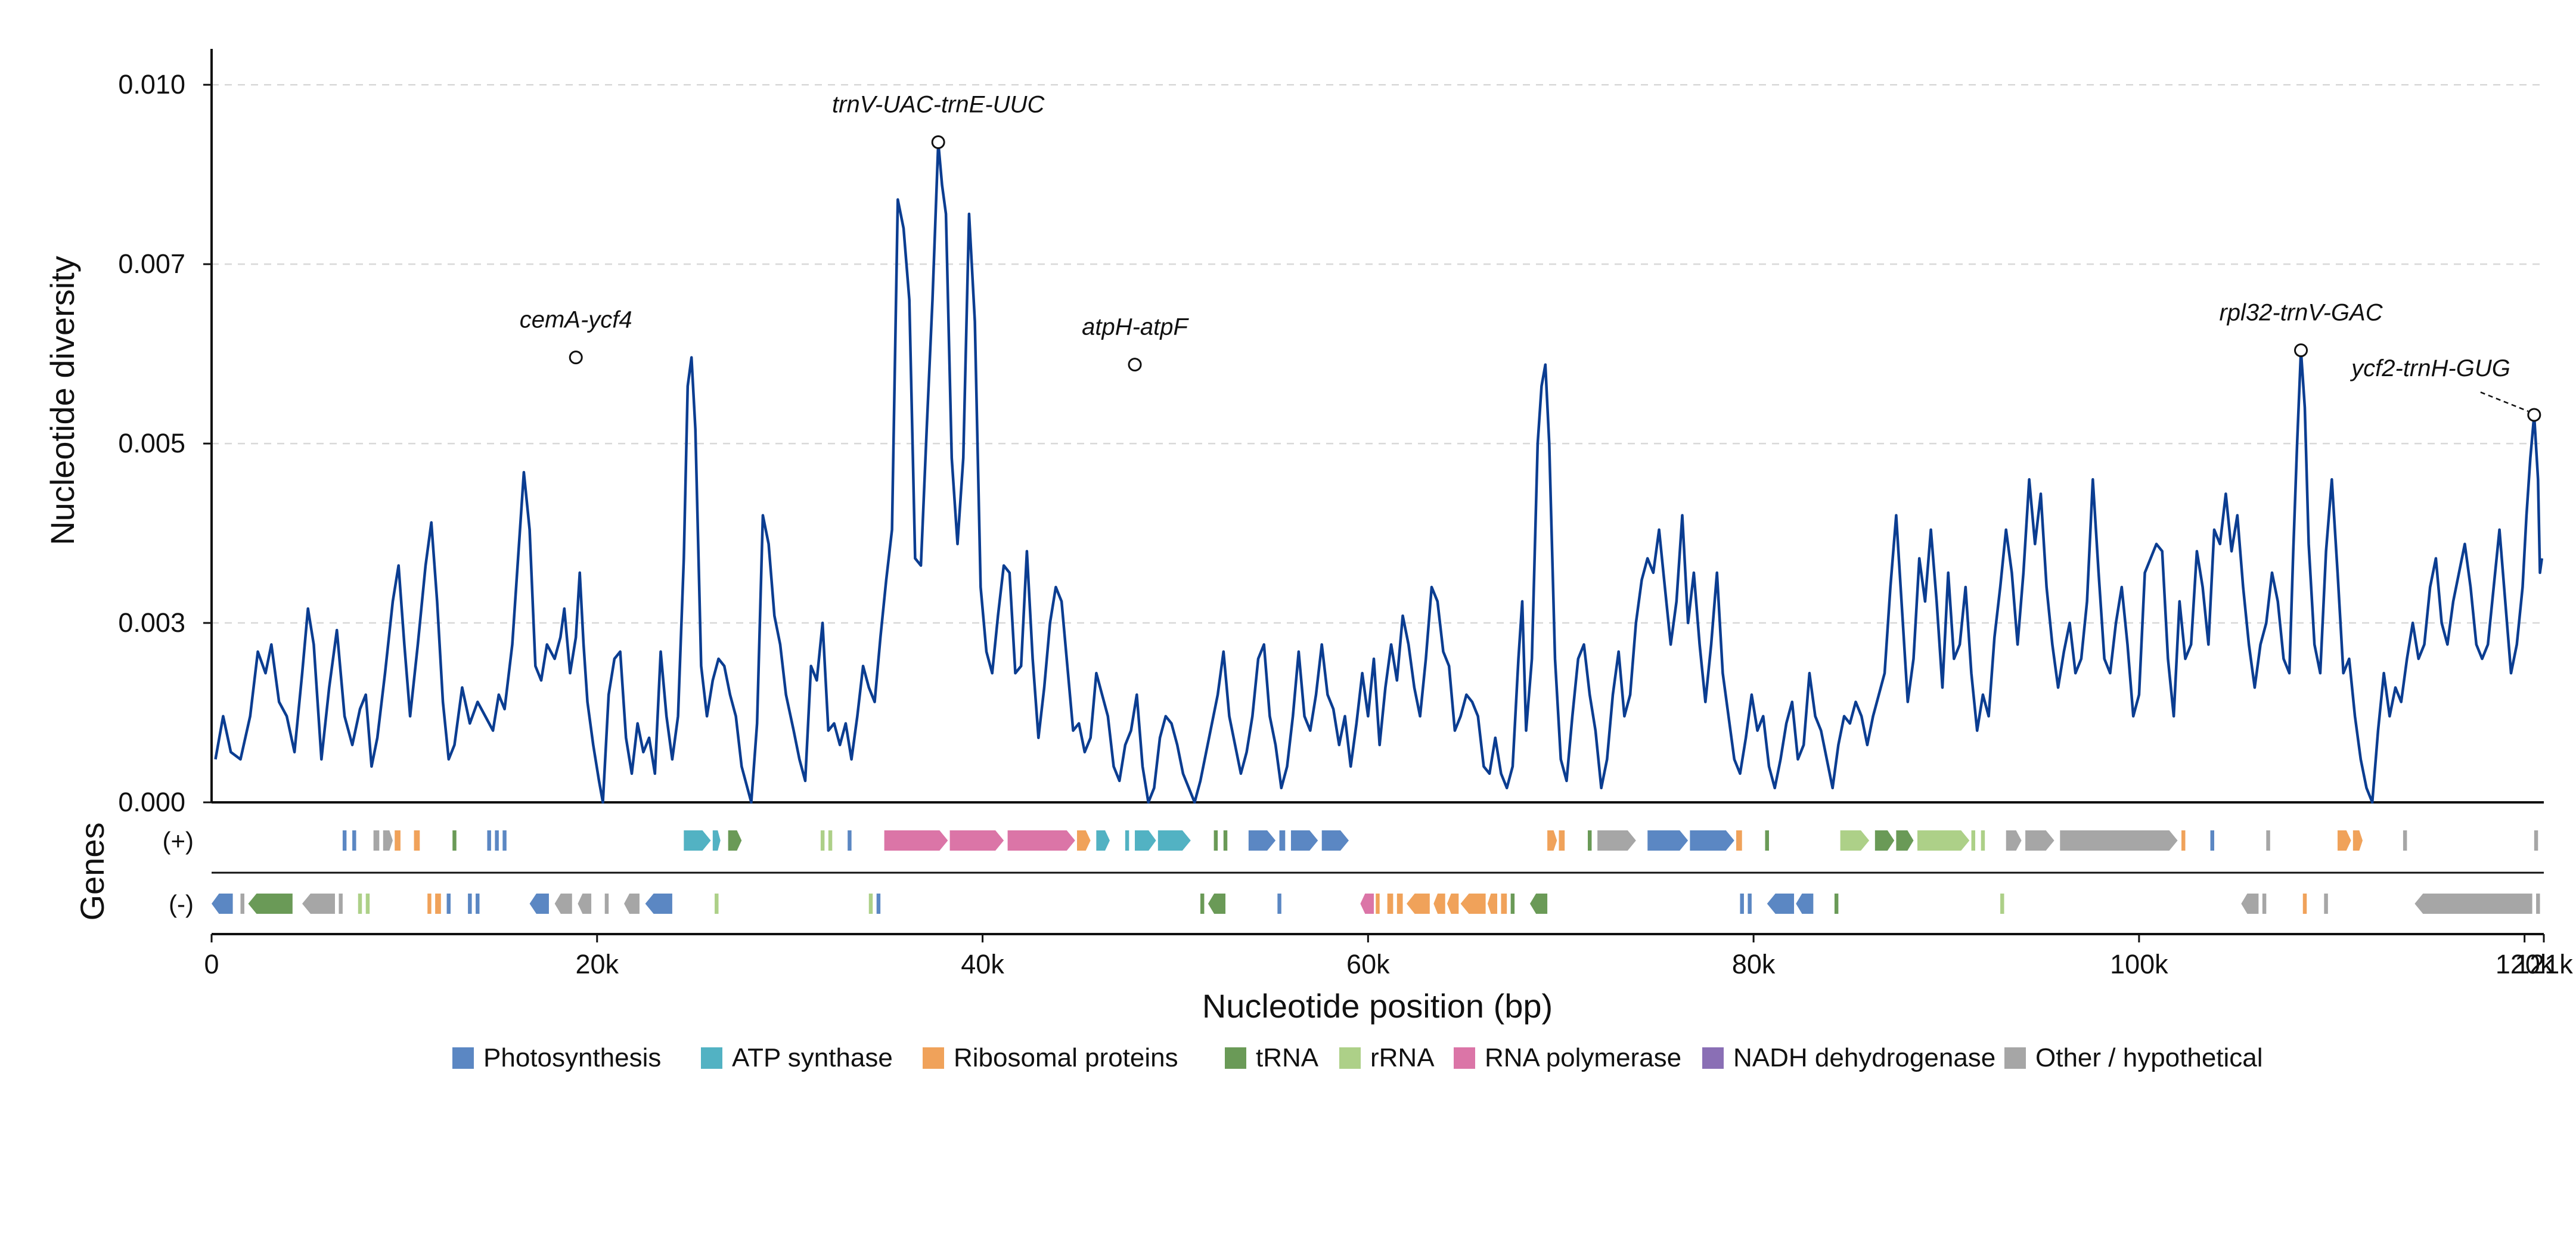  What do you see at coordinates (1368, 964) in the screenshot?
I see `x-tick-label: 60k` at bounding box center [1368, 964].